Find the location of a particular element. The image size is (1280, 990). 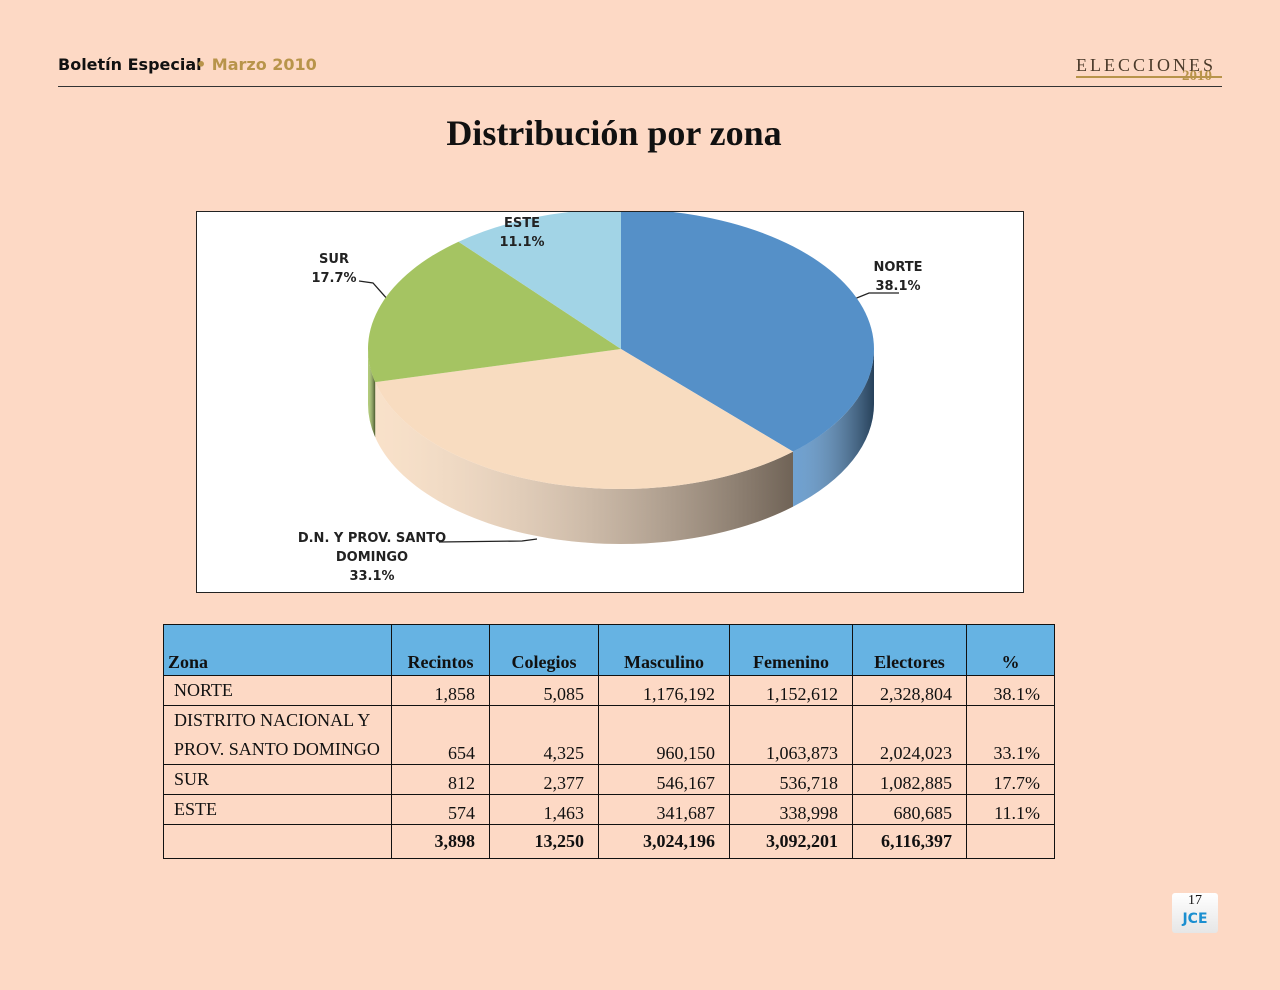

logo-line is located at coordinates (1149, 77).